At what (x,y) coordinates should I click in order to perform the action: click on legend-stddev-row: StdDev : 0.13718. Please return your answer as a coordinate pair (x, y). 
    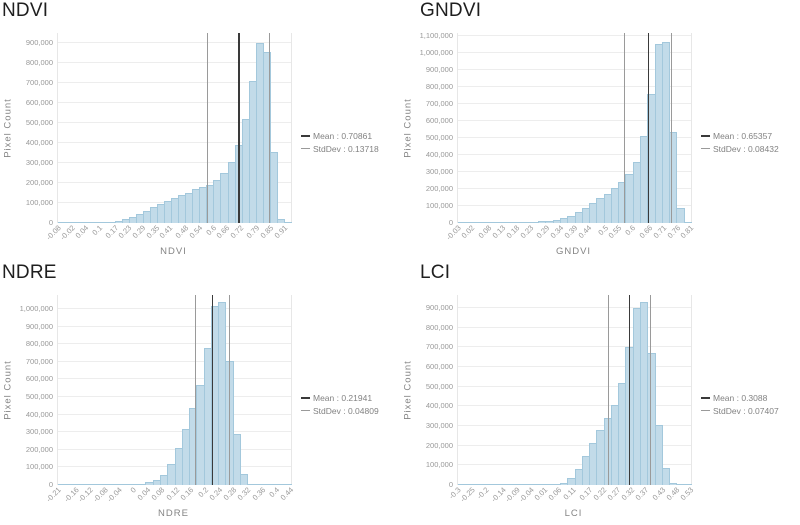
    Looking at the image, I should click on (340, 148).